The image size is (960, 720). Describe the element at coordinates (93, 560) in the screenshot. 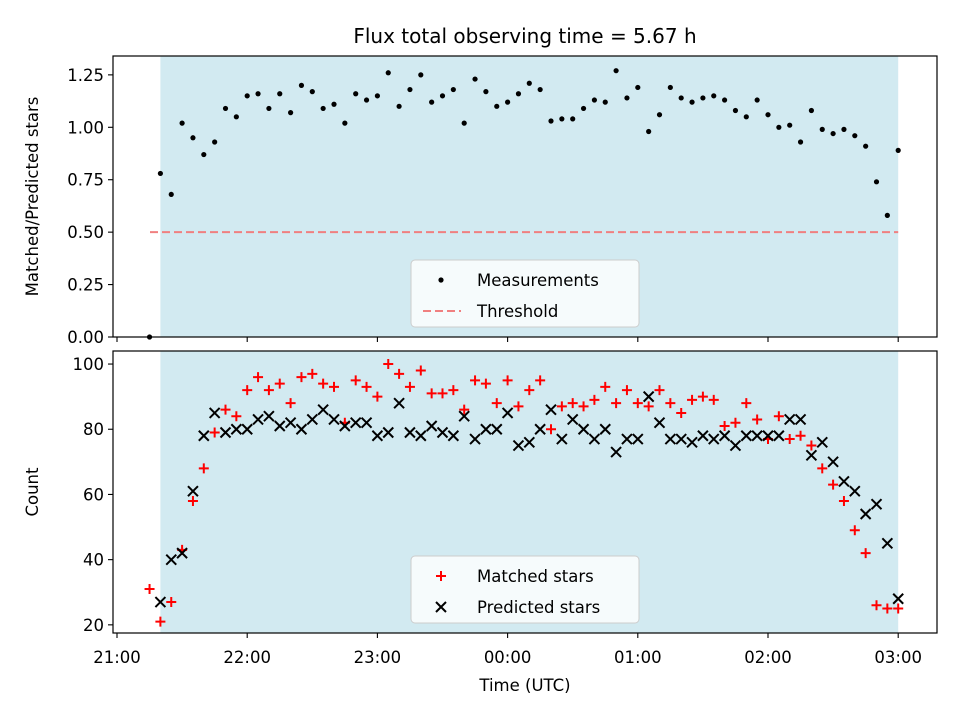

I see `y-tick-label: 40` at that location.